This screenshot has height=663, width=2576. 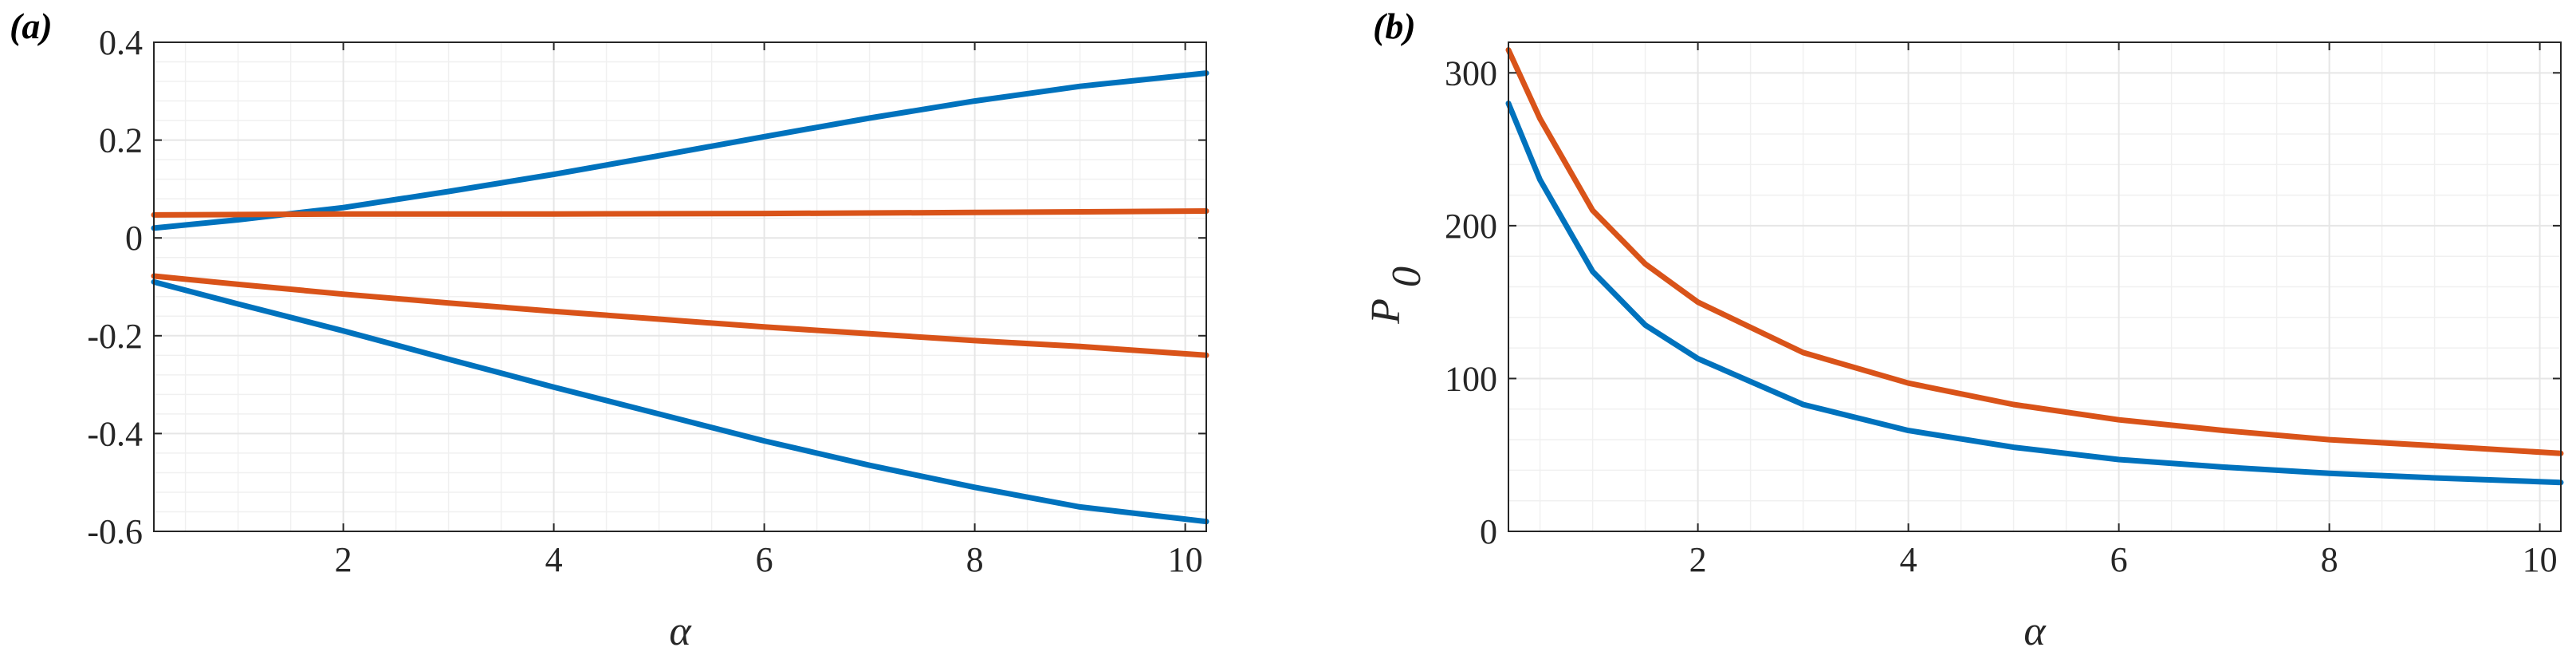 I want to click on ytick-label: 0.4, so click(x=121, y=42).